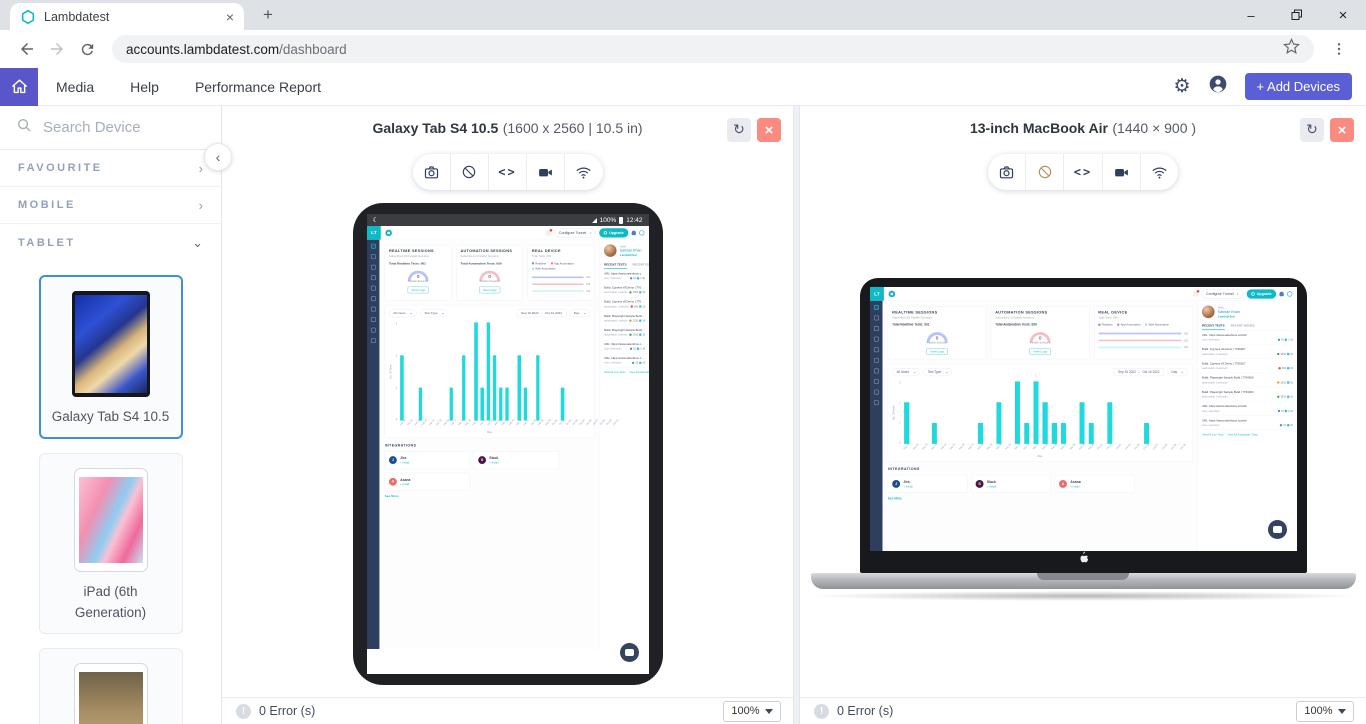 This screenshot has height=724, width=1366. I want to click on reload-button, so click(87, 49).